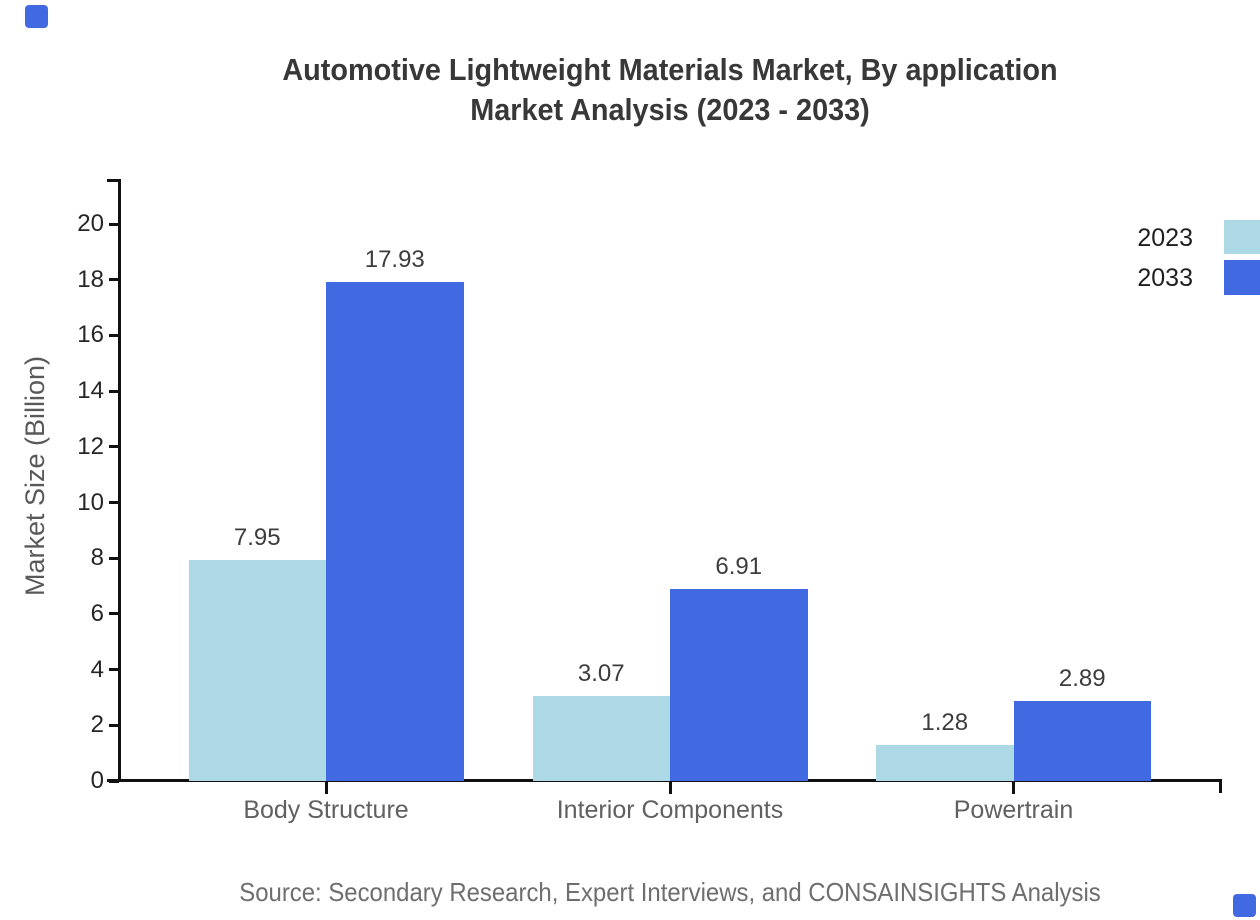 Image resolution: width=1260 pixels, height=920 pixels. What do you see at coordinates (97, 669) in the screenshot?
I see `y-tick-label: 4` at bounding box center [97, 669].